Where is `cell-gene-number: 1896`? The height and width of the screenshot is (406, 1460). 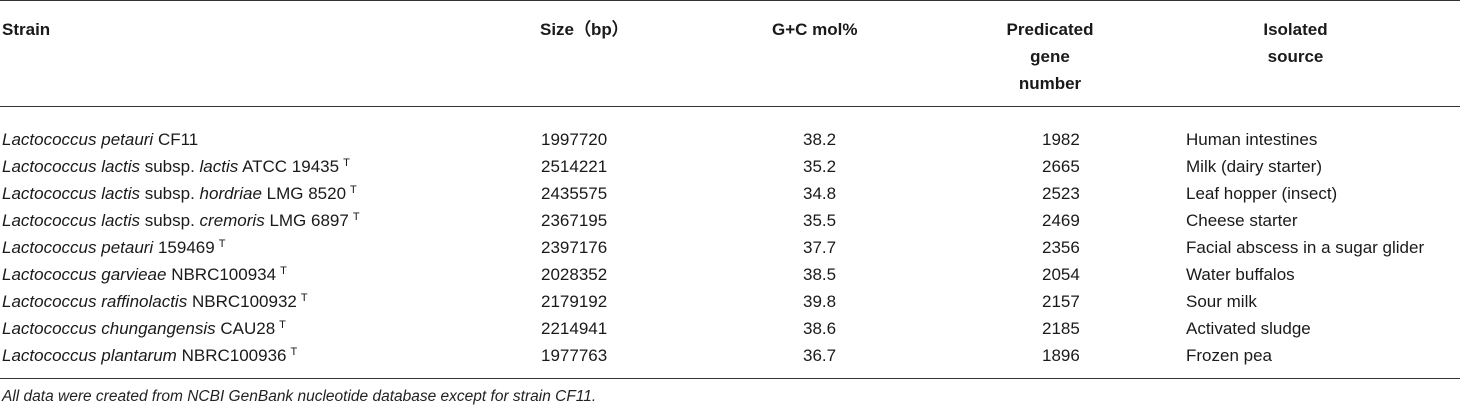 cell-gene-number: 1896 is located at coordinates (1061, 355).